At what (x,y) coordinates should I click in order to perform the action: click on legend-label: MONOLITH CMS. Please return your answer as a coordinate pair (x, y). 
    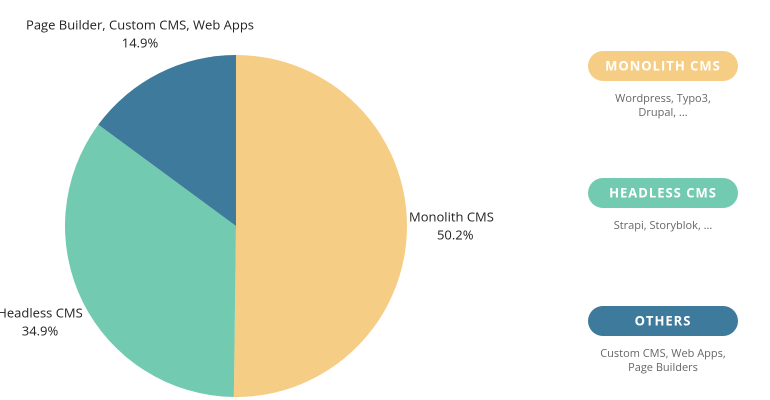
    Looking at the image, I should click on (663, 65).